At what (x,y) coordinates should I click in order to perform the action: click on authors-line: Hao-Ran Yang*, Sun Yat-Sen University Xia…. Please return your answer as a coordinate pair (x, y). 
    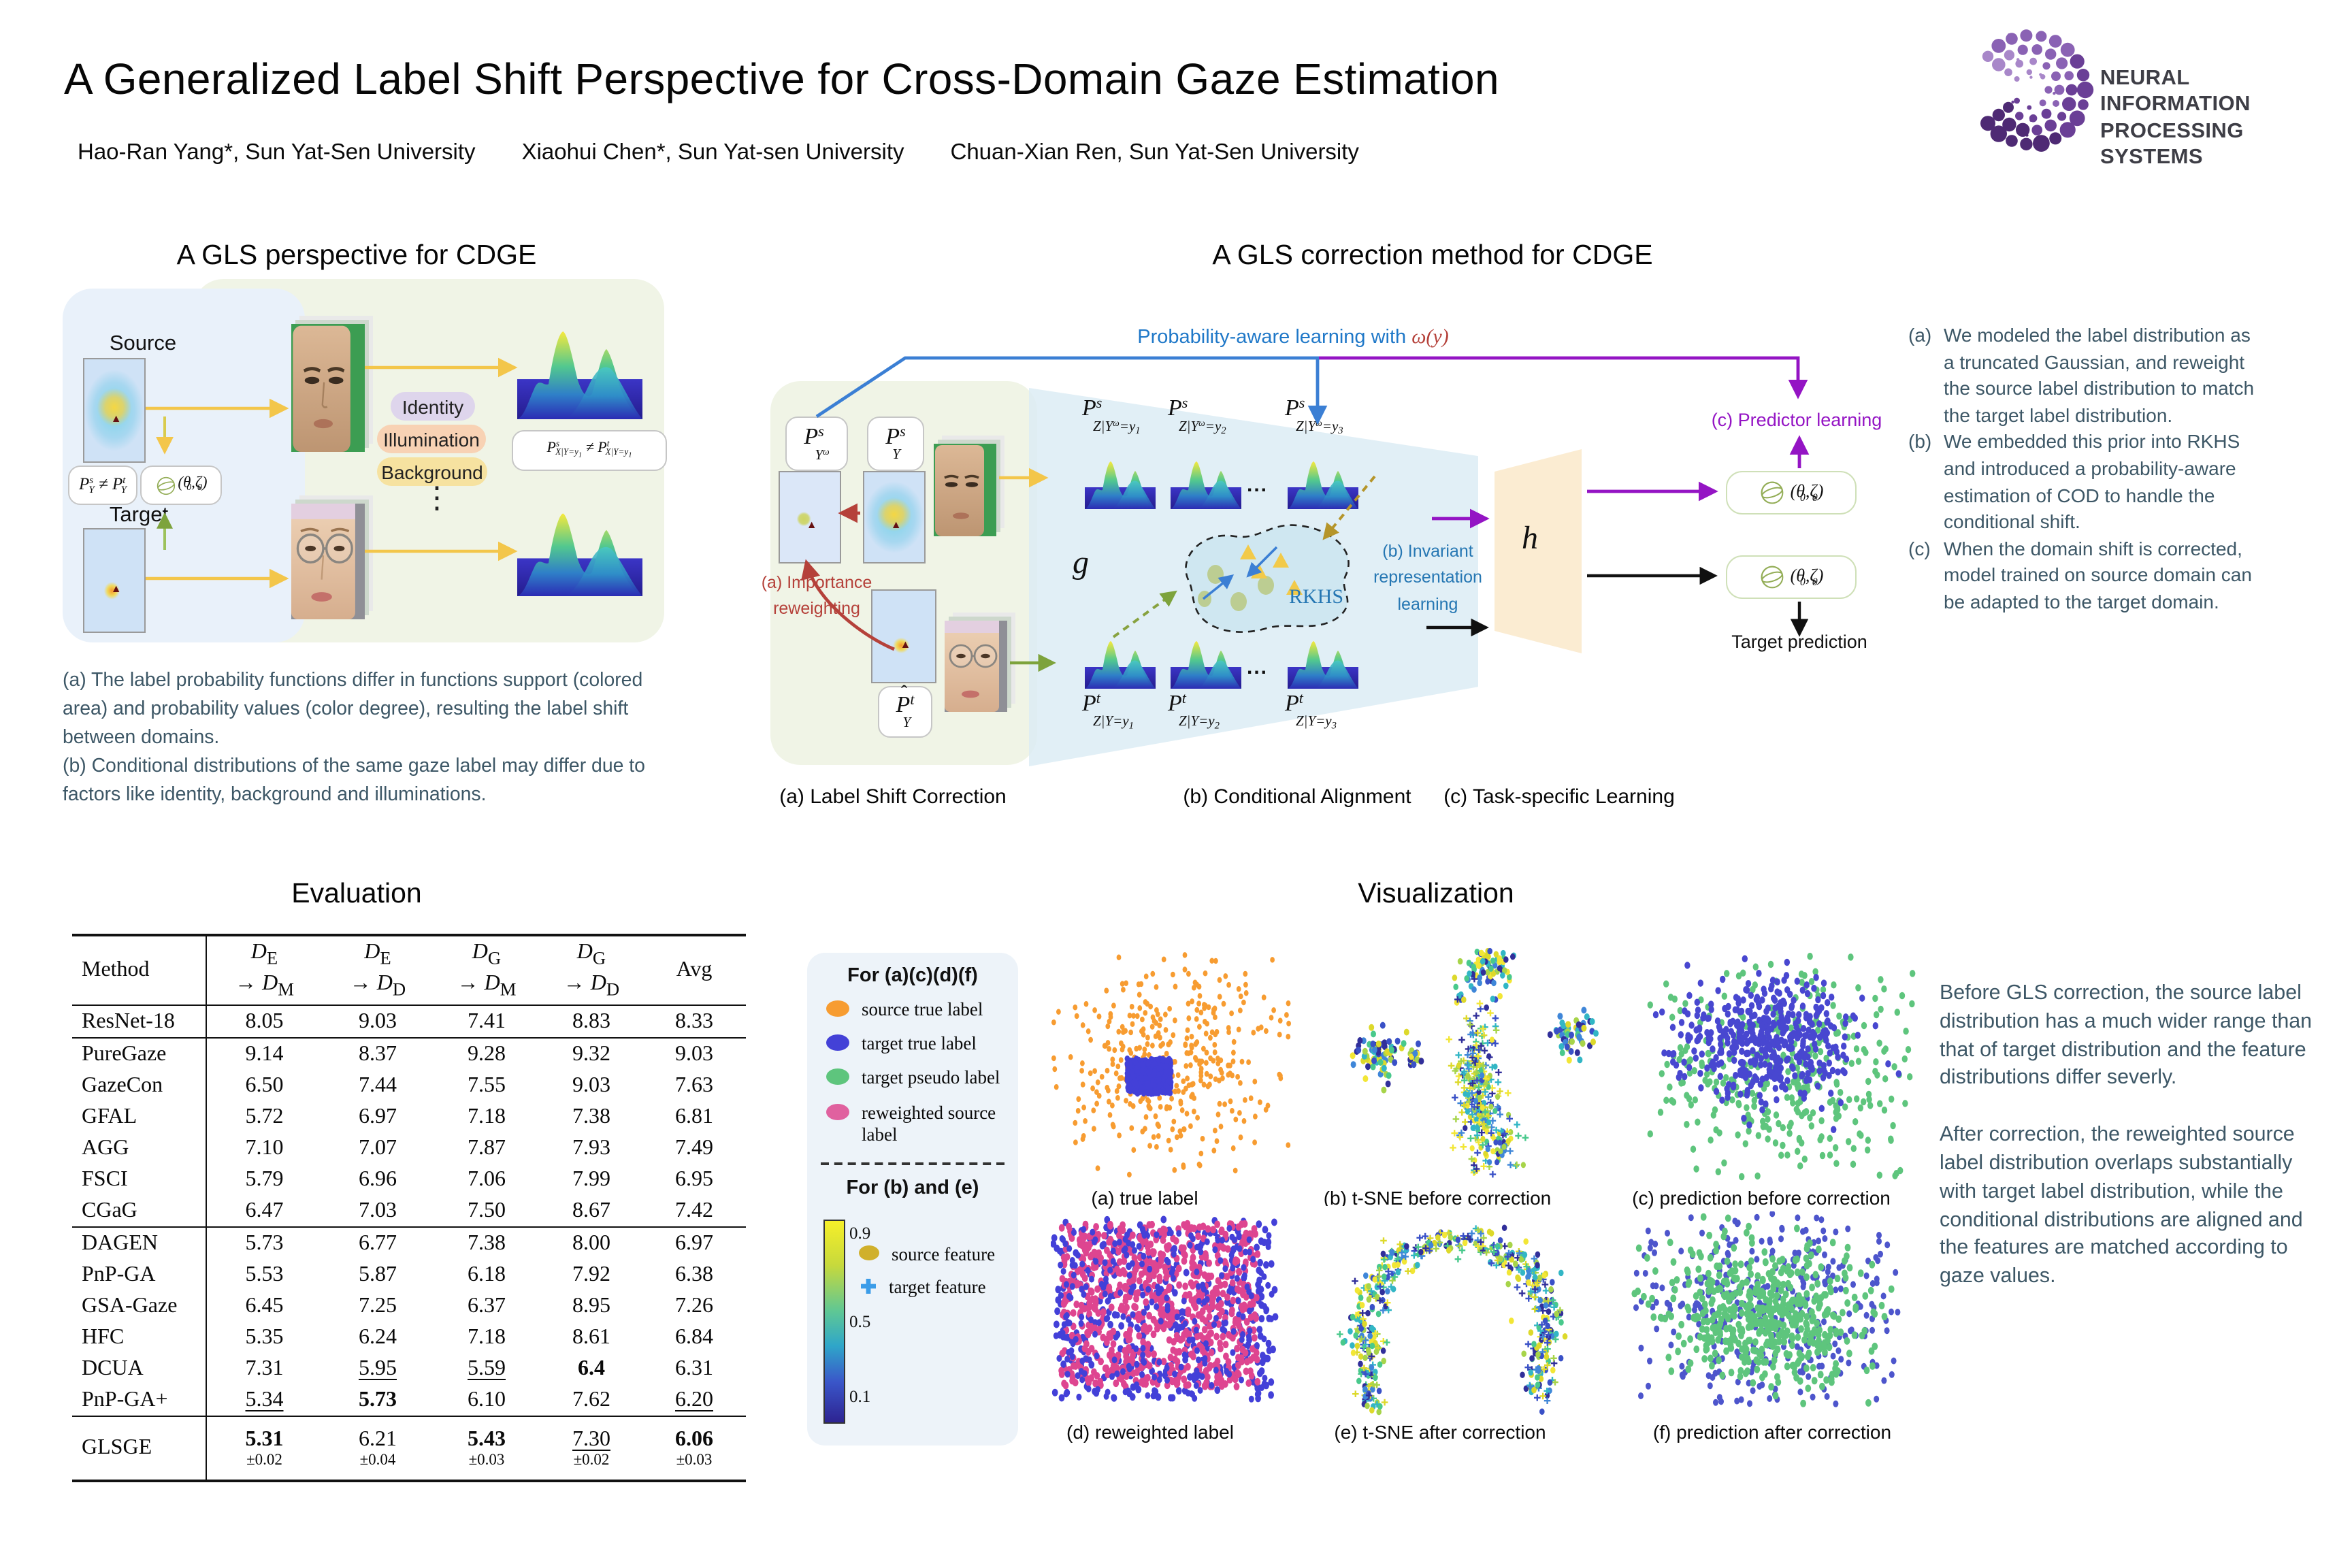
    Looking at the image, I should click on (742, 153).